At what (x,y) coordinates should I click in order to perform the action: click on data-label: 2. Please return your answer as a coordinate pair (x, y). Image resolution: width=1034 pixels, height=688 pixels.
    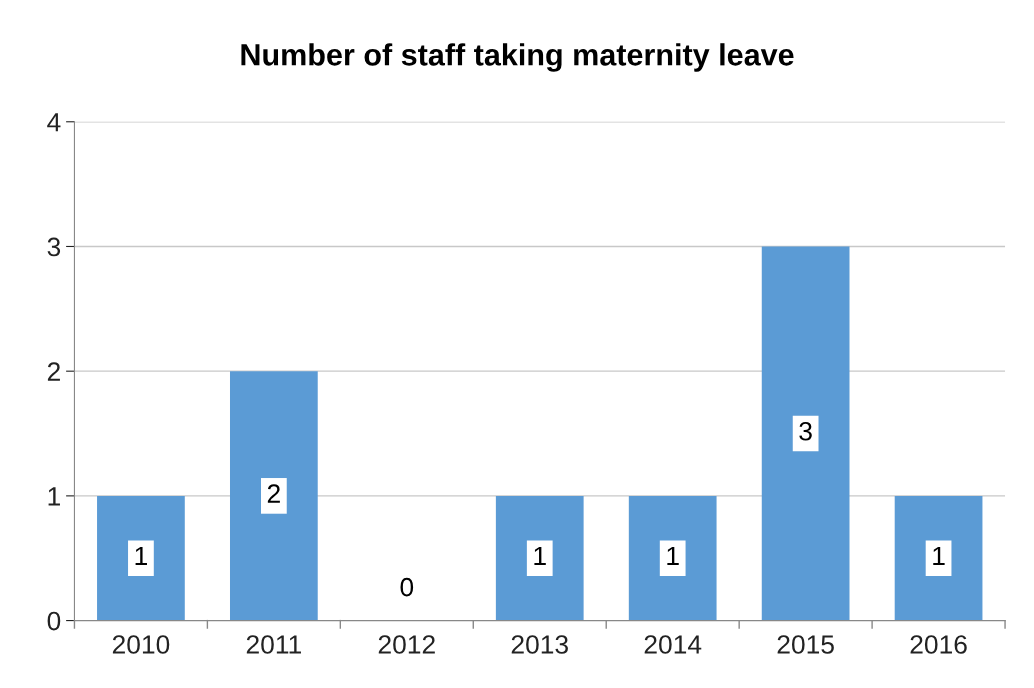
    Looking at the image, I should click on (273, 493).